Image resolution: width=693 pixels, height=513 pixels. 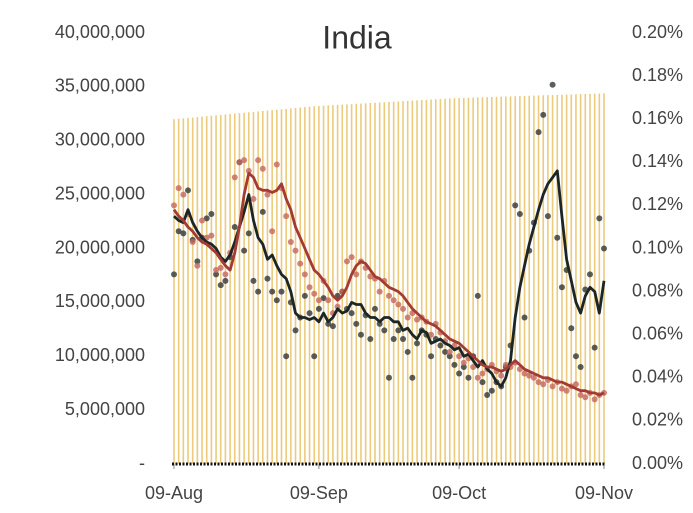 I want to click on y-tick-label: 35,000,000, so click(x=100, y=86).